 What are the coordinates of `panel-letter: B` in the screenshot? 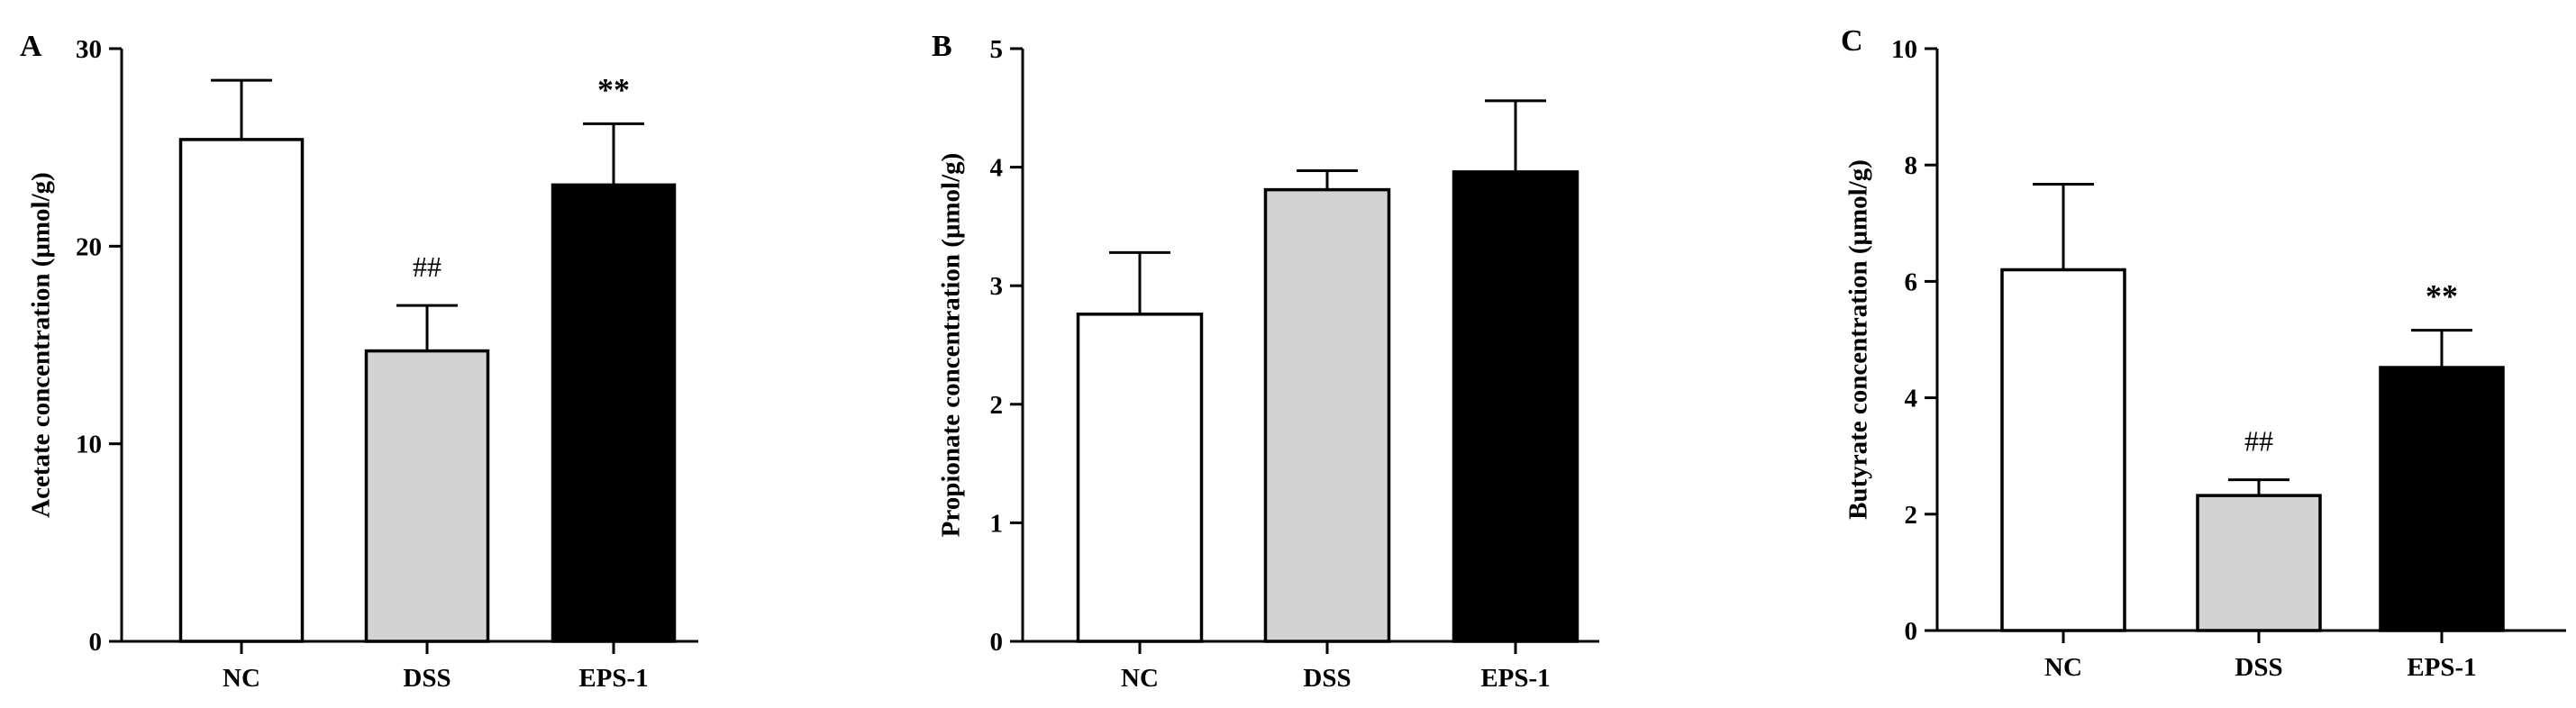 It's located at (942, 46).